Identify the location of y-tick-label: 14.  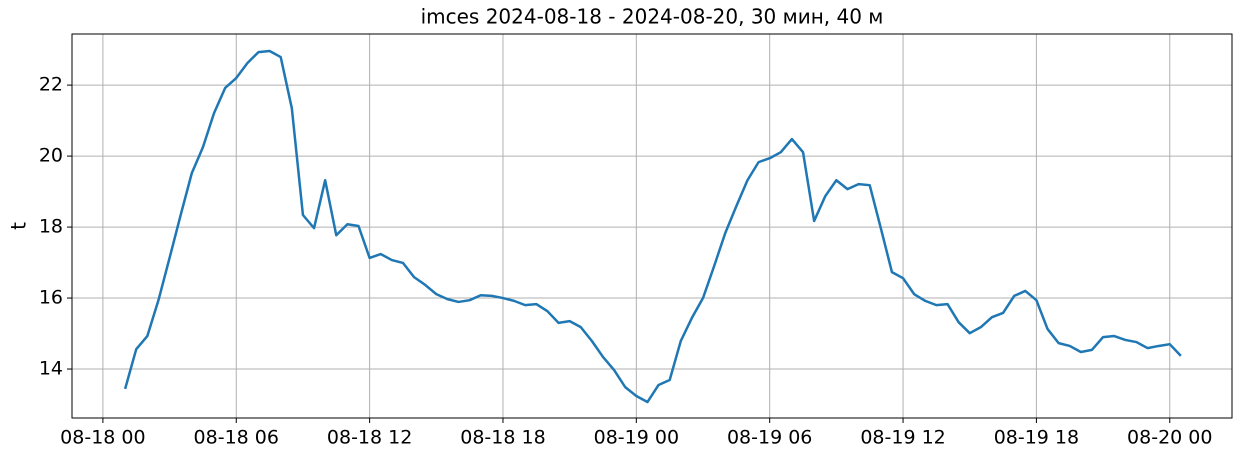
(51, 369).